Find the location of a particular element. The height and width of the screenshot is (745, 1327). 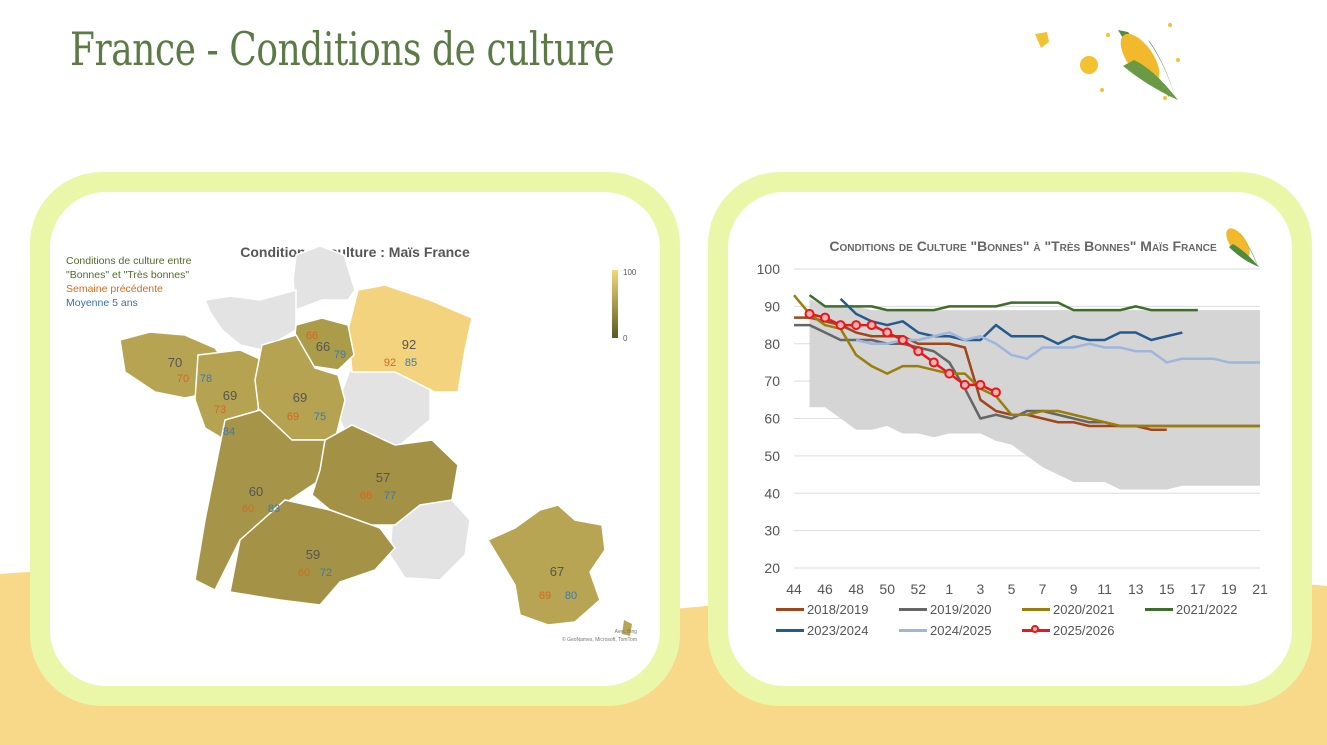

region-hauts-de-france is located at coordinates (324, 278).